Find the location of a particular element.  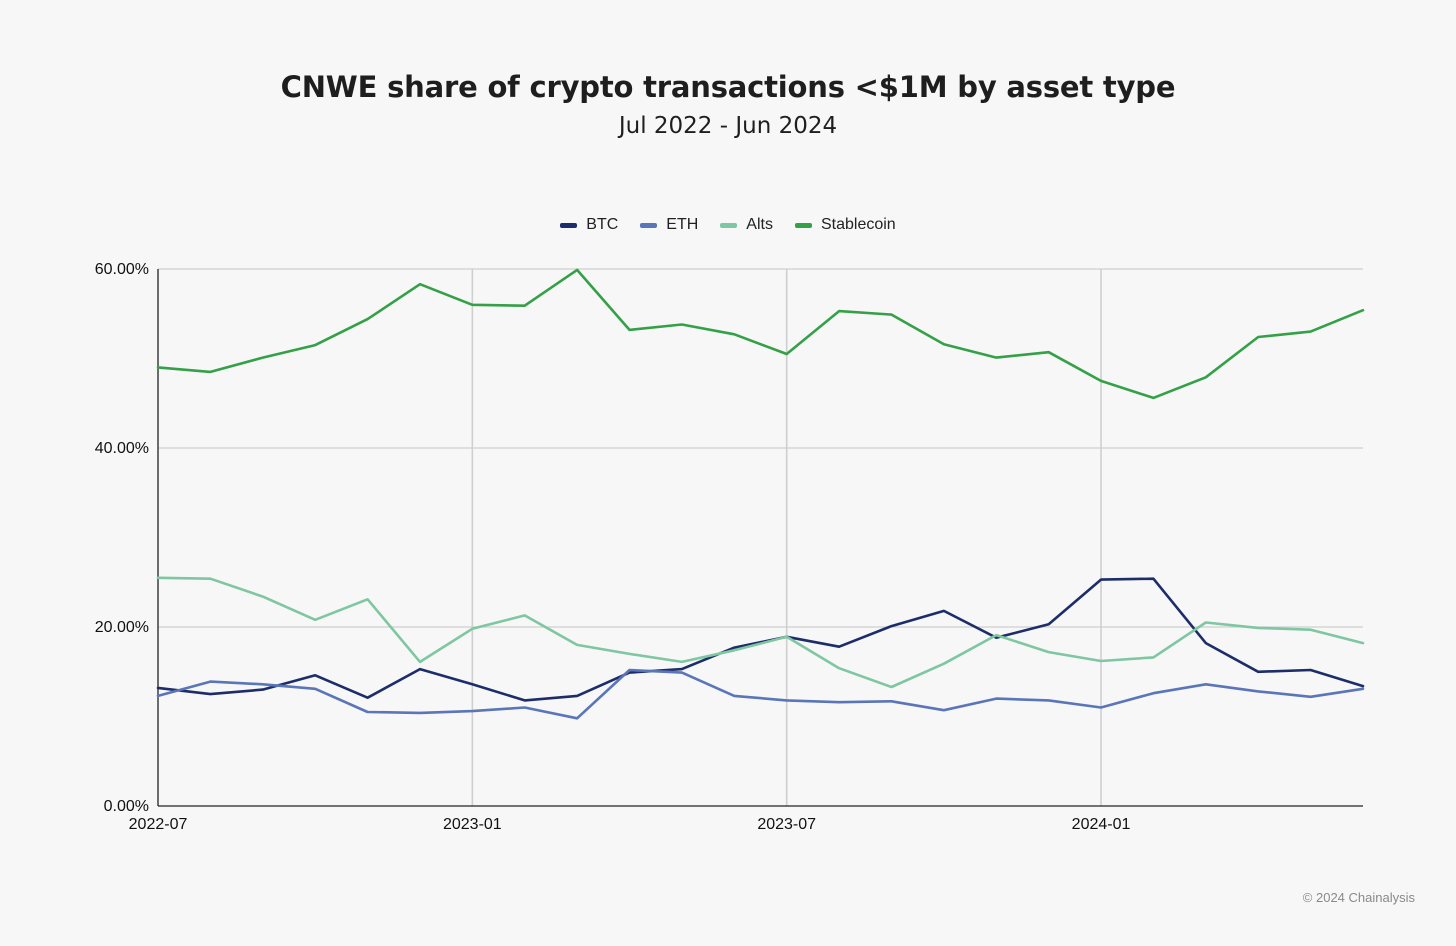

legend-label-eth: ETH is located at coordinates (682, 224).